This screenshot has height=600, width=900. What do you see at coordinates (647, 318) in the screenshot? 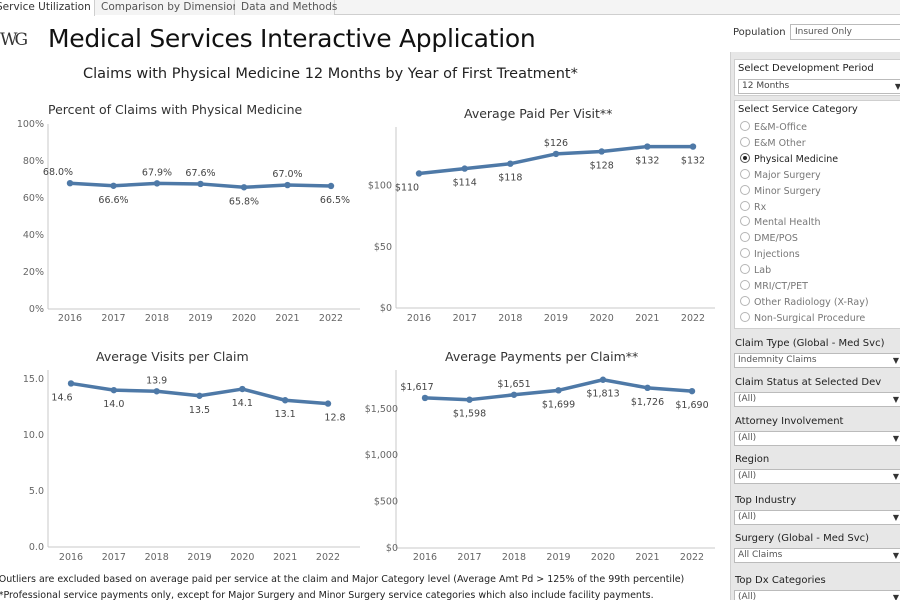
I see `chart1-xtick-label: 2021` at bounding box center [647, 318].